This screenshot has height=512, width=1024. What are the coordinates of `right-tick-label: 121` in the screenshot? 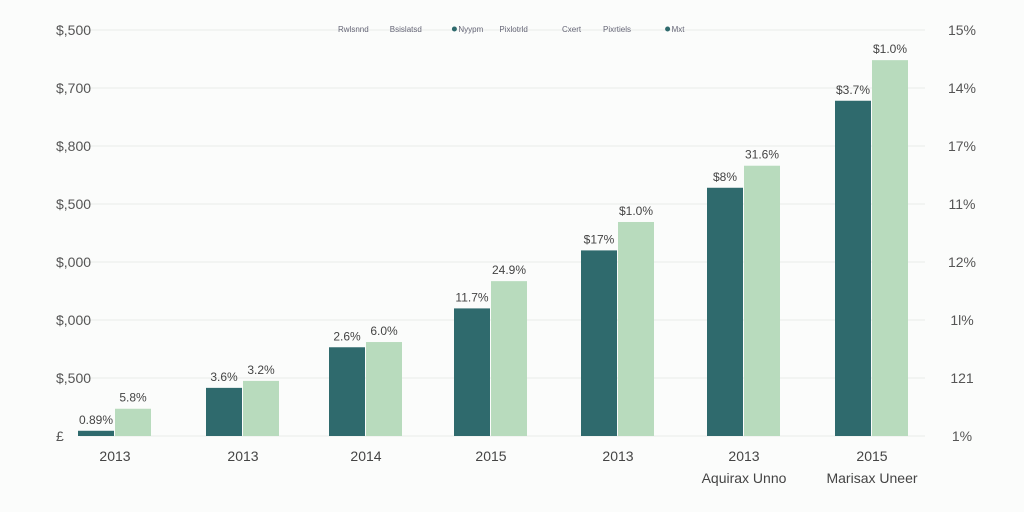 It's located at (962, 378).